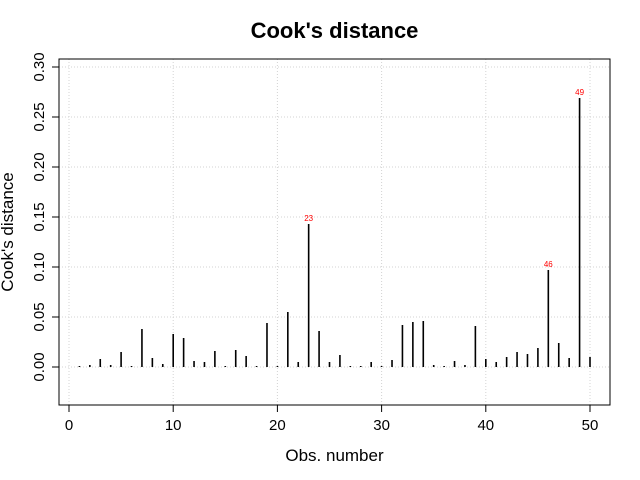 The image size is (640, 480). Describe the element at coordinates (334, 455) in the screenshot. I see `x-axis-label: Obs. number` at that location.